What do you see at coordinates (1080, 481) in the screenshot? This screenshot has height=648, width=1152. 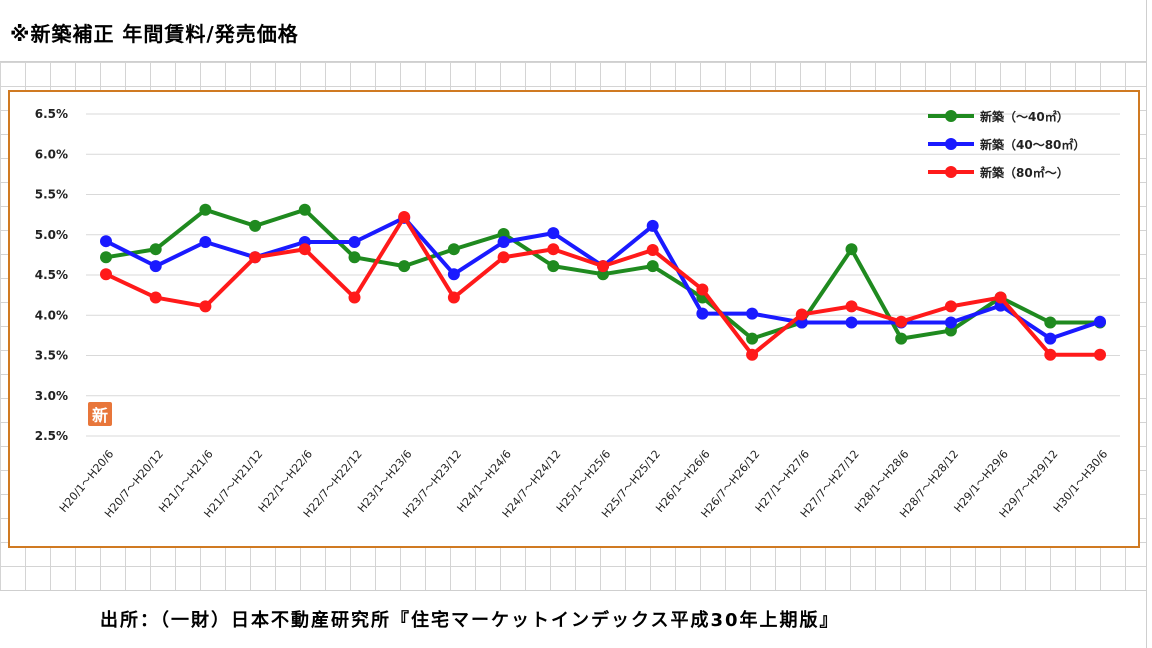 I see `x-tick-label: H30/1～H30/6` at bounding box center [1080, 481].